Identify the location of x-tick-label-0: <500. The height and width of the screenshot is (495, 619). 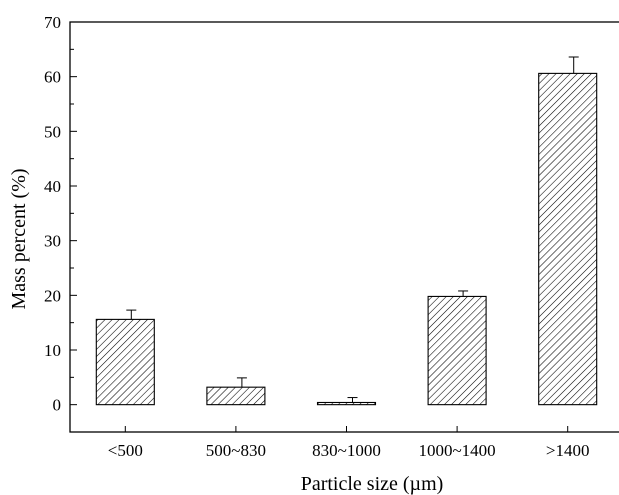
(125, 450).